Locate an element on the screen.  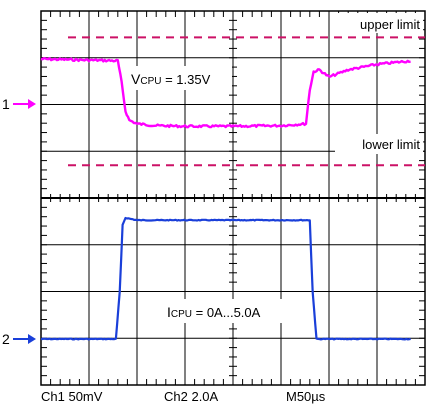
vcpu-annotation: VCPU = 1.35V is located at coordinates (171, 79).